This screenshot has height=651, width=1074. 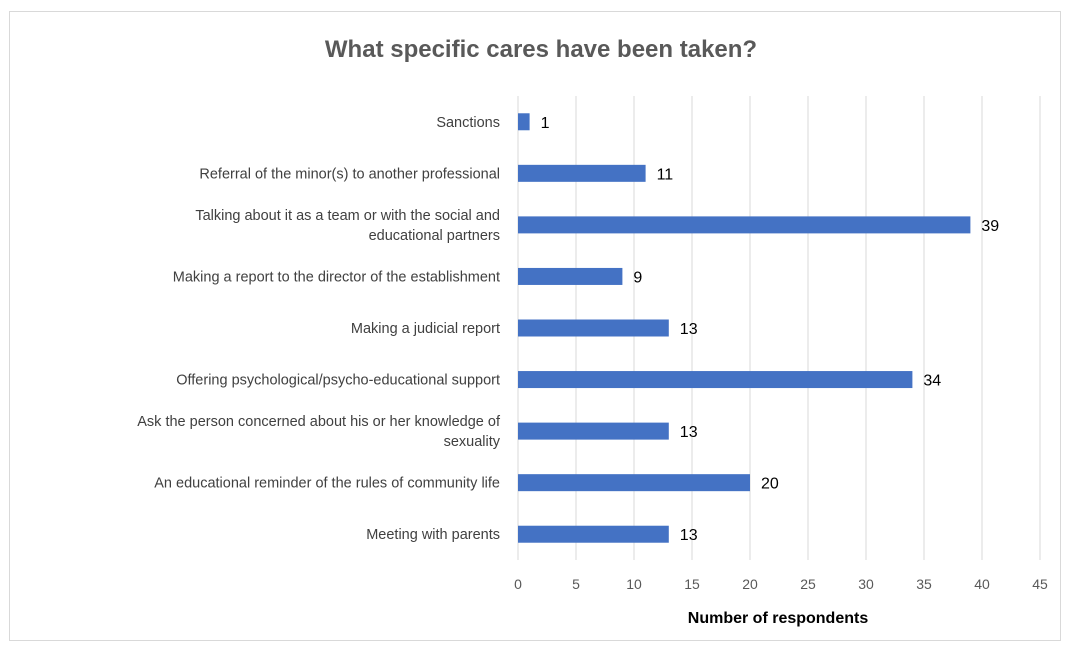 I want to click on data-label: 20, so click(x=770, y=484).